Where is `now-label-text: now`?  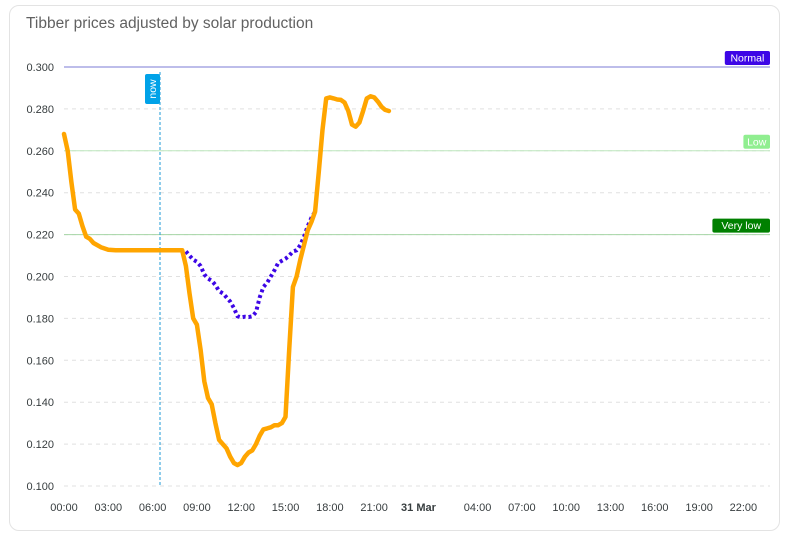 now-label-text: now is located at coordinates (153, 89).